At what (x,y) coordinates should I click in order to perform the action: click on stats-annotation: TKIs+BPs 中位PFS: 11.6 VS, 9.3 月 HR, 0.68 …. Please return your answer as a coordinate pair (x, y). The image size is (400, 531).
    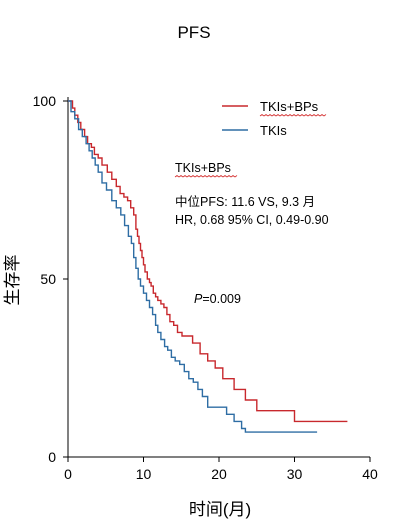
    Looking at the image, I should click on (251, 233).